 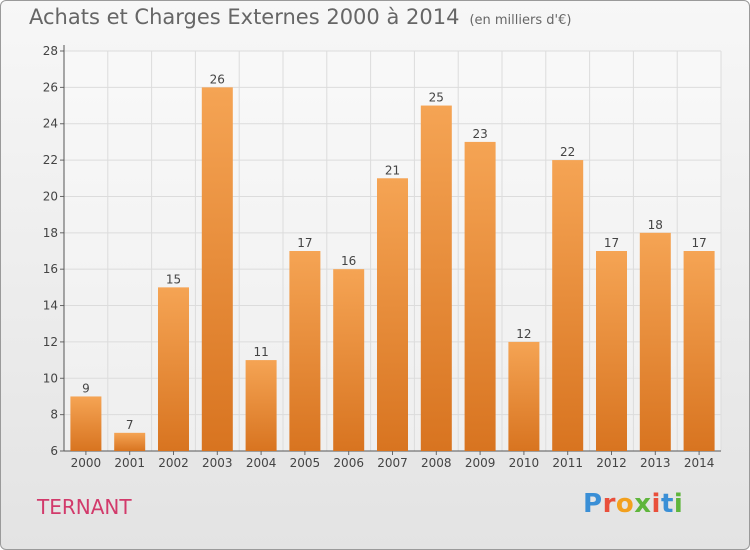 What do you see at coordinates (130, 441) in the screenshot?
I see `bar-2001` at bounding box center [130, 441].